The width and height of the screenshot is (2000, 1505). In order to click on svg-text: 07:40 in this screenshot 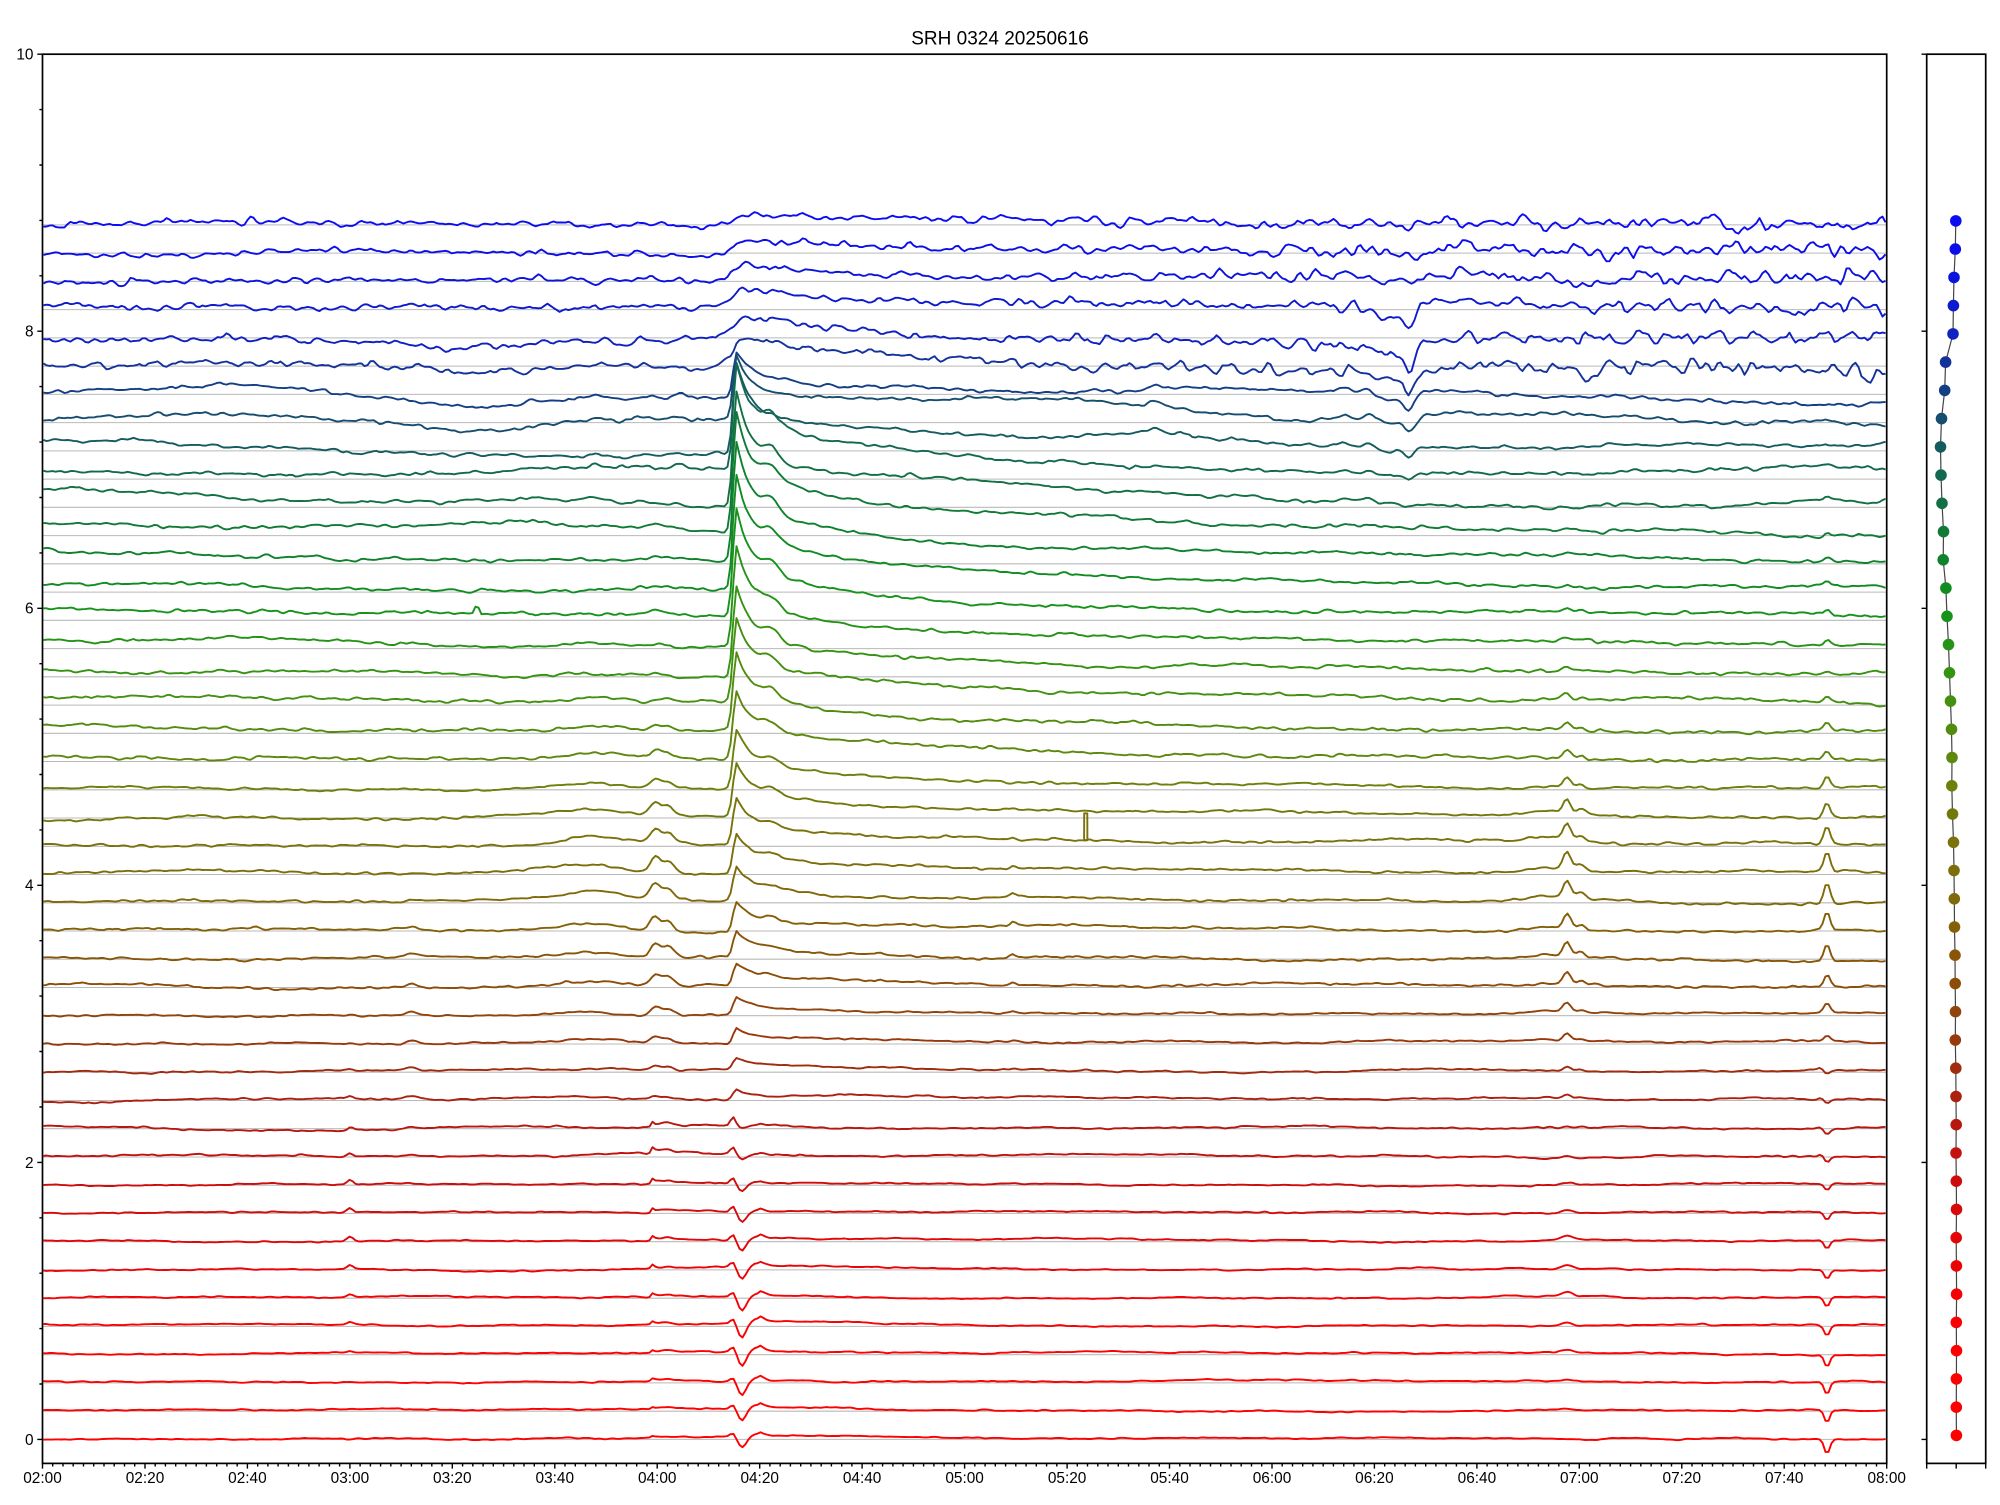, I will do `click(1784, 1478)`.